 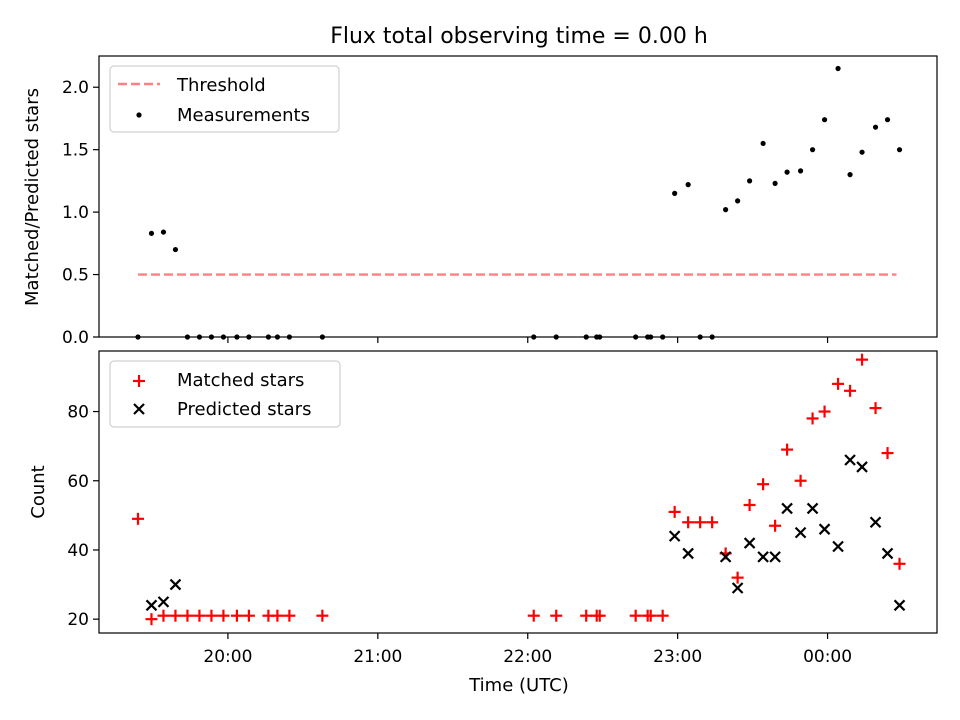 What do you see at coordinates (677, 657) in the screenshot?
I see `count-xtick-label: 23:00` at bounding box center [677, 657].